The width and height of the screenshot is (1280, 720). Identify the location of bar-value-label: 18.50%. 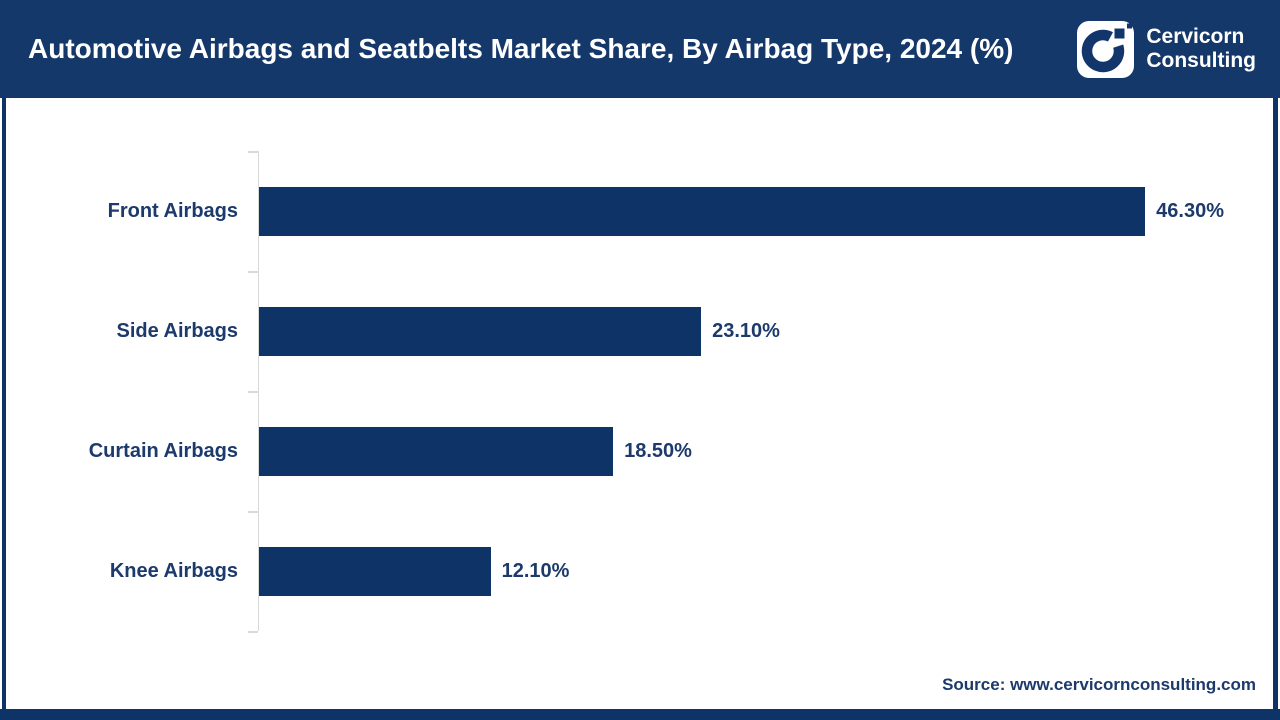
(658, 450).